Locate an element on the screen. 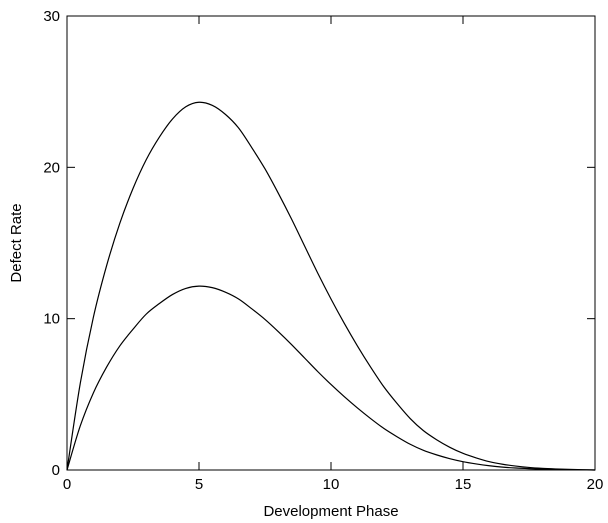  x-tick-label: 10 is located at coordinates (331, 484).